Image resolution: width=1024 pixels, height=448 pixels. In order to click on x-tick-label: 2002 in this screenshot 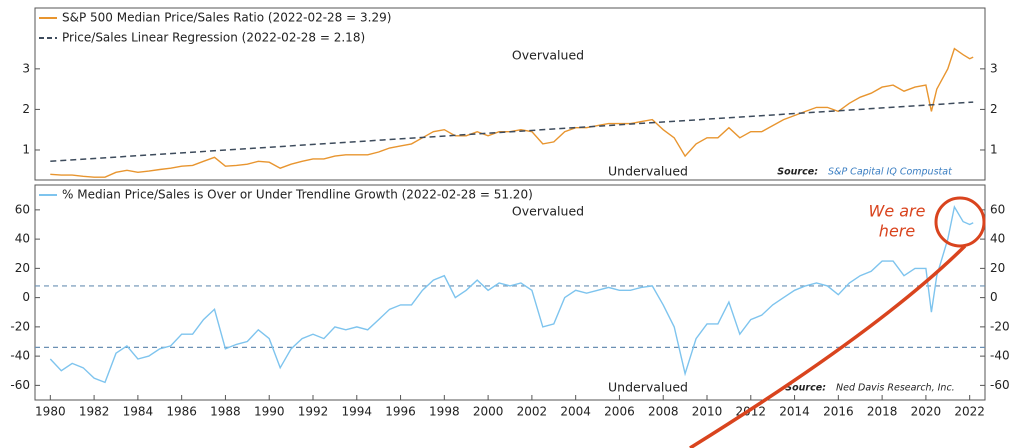, I will do `click(532, 412)`.